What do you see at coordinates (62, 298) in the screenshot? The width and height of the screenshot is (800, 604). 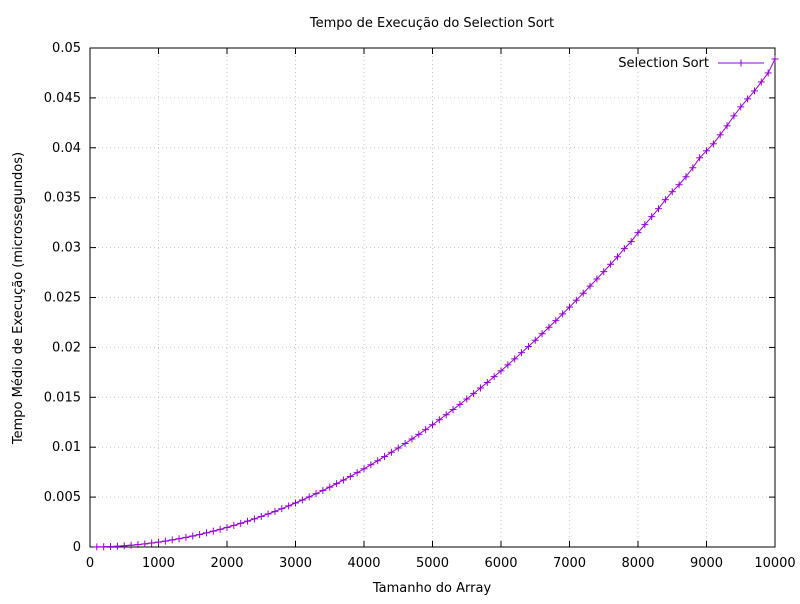 I see `y-tick-label: 0.025` at bounding box center [62, 298].